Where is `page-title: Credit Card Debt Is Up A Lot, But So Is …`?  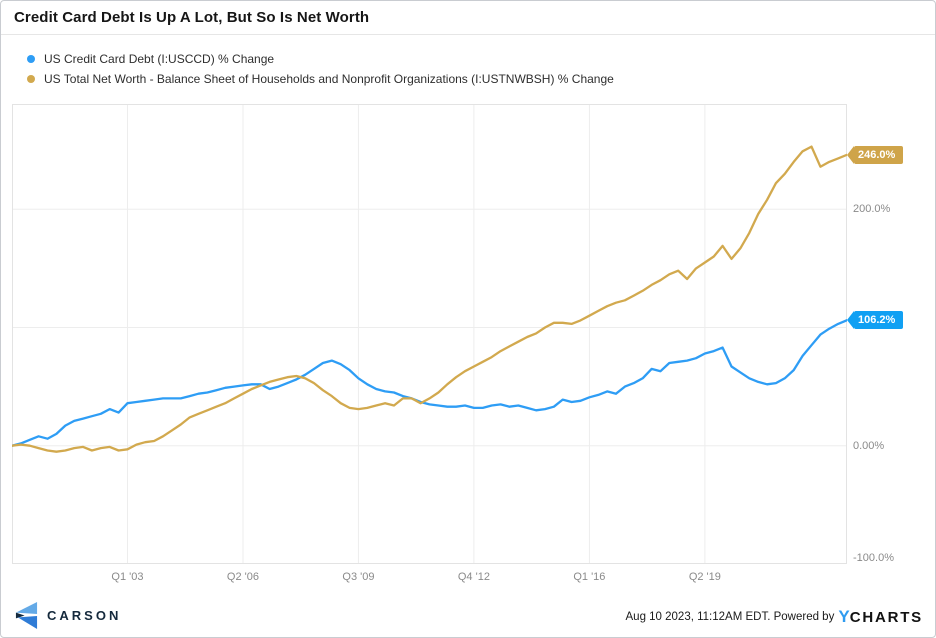
page-title: Credit Card Debt Is Up A Lot, But So Is … is located at coordinates (192, 17).